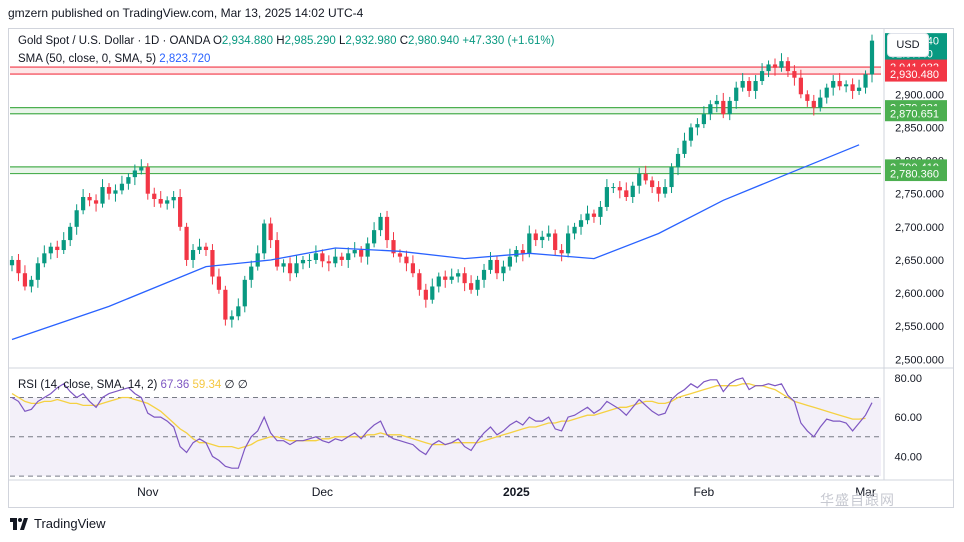 The image size is (964, 542). What do you see at coordinates (371, 41) in the screenshot?
I see `low-value: 2,932.980` at bounding box center [371, 41].